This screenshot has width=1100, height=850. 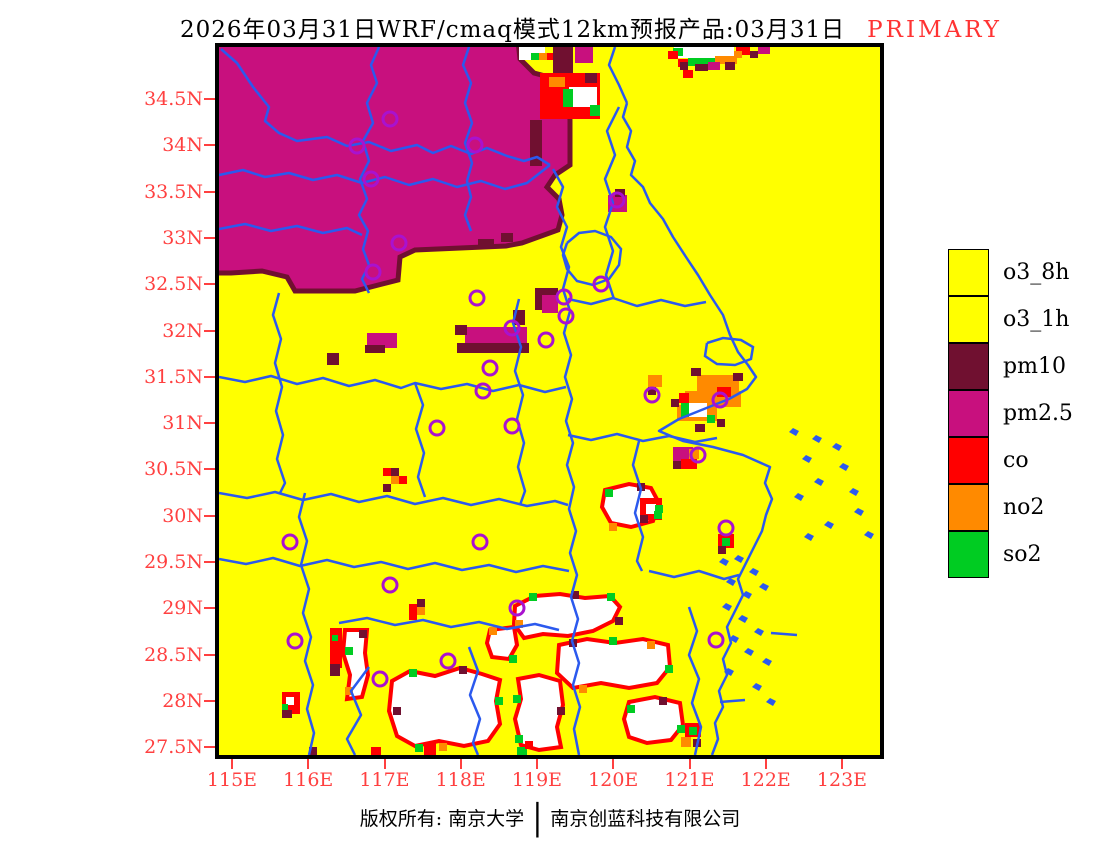 I want to click on legend-swatch-no2, so click(x=968, y=507).